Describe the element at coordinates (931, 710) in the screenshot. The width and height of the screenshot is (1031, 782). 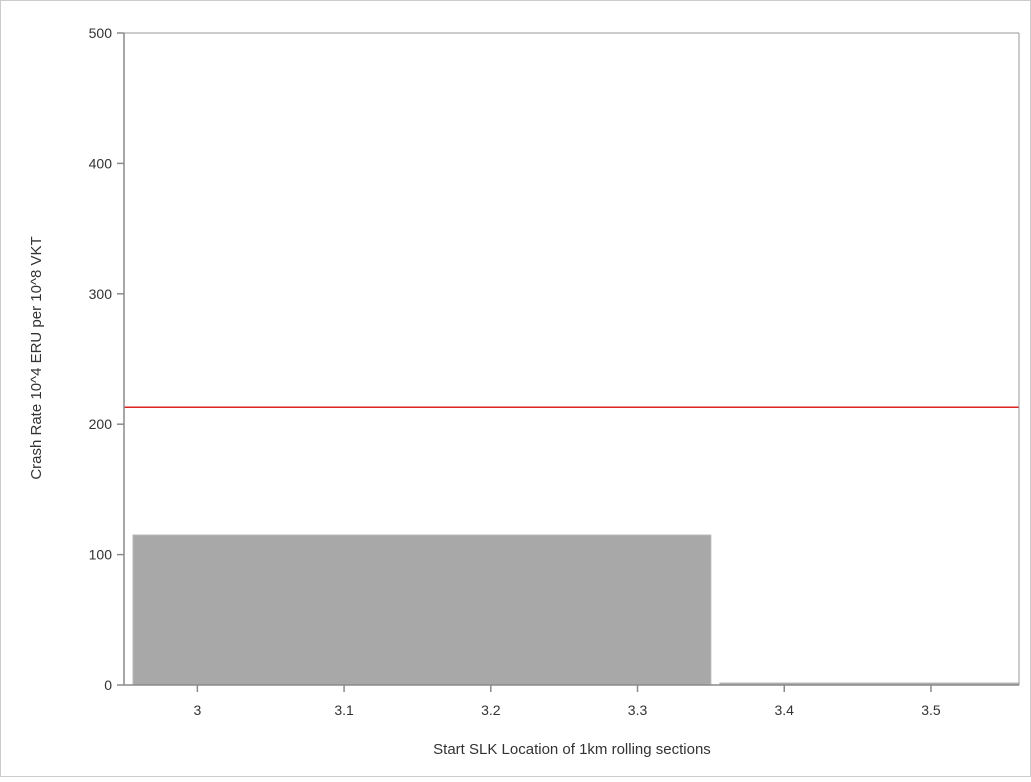
I see `x-tick-label: 3.5` at that location.